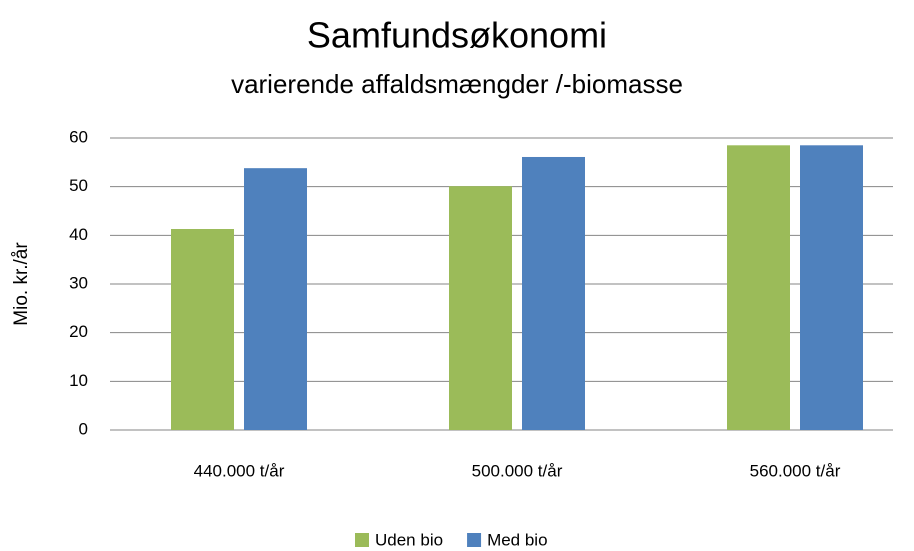 Image resolution: width=914 pixels, height=551 pixels. I want to click on chart-subtitle: varierende affaldsmængder /-biomasse, so click(457, 84).